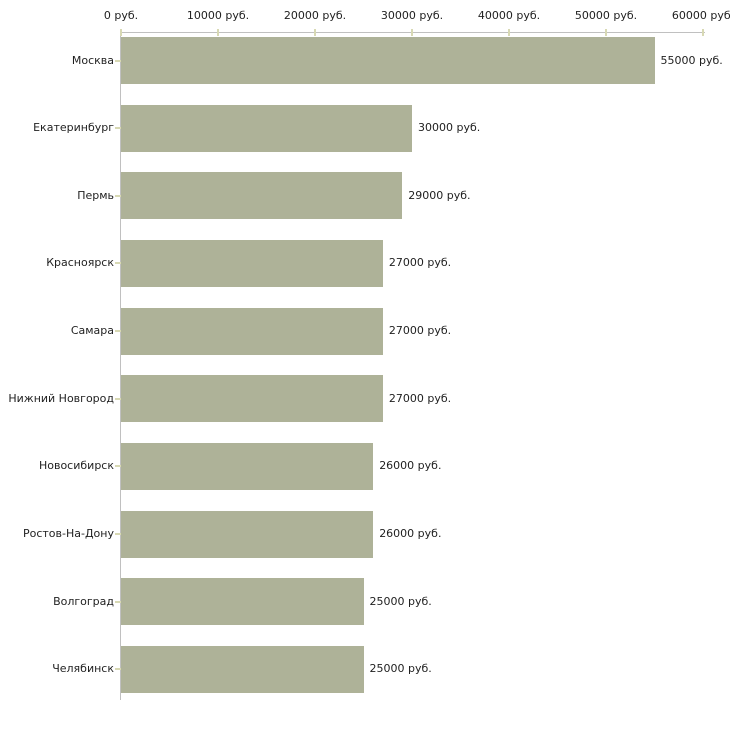  Describe the element at coordinates (606, 15) in the screenshot. I see `x-axis-tick-label: 50000 руб.` at that location.